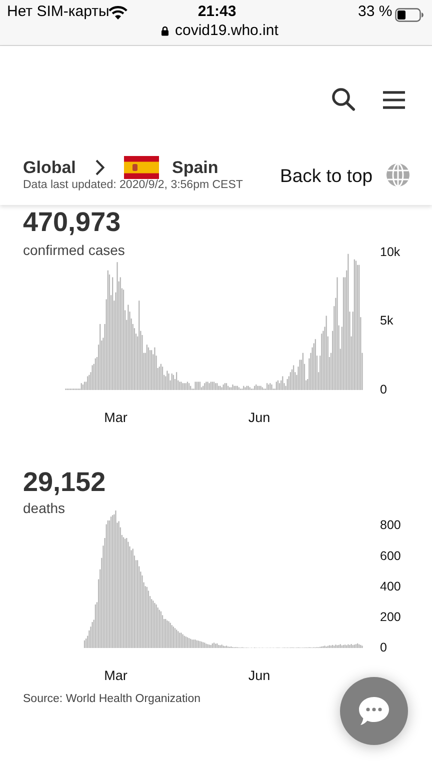 The width and height of the screenshot is (432, 768). I want to click on text: Back to top, so click(326, 176).